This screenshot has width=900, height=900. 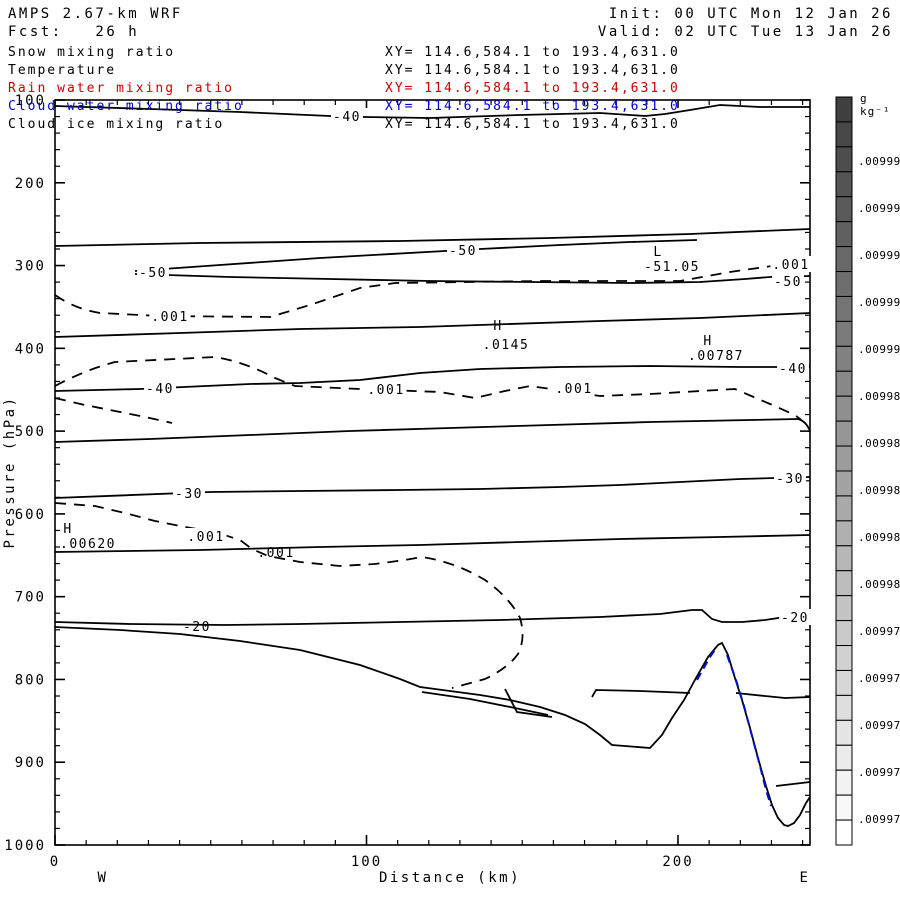 I want to click on legend-xy-snow: XY= 114.6,584.1 to 193.4,631.0, so click(x=532, y=52).